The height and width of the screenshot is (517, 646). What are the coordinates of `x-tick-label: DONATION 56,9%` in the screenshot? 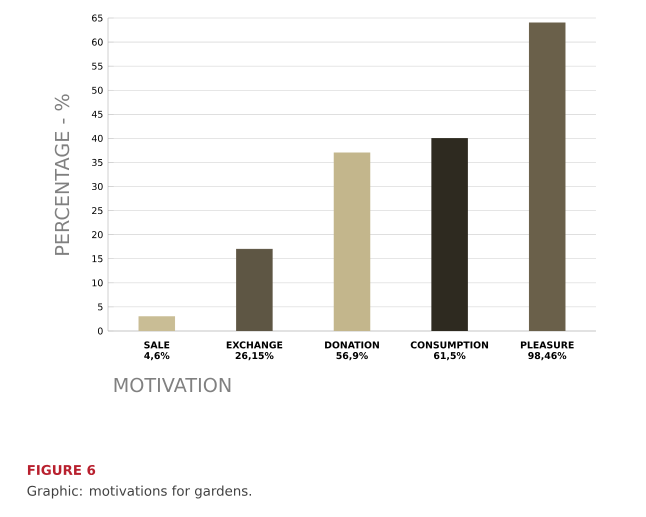 It's located at (352, 350).